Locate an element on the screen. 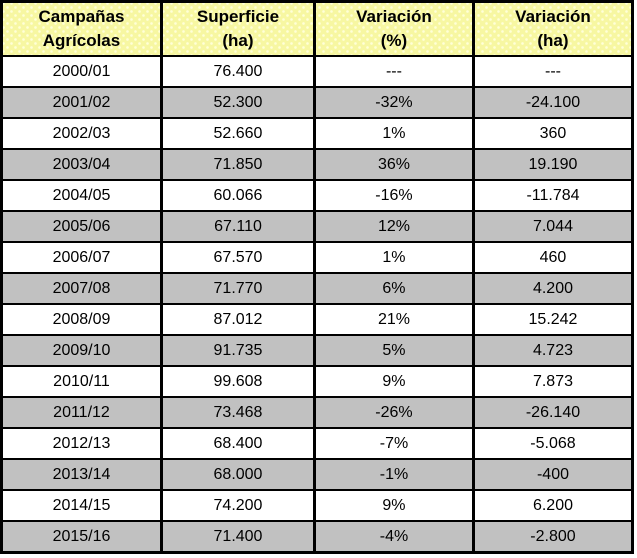  cell-campaign: 2007/08 is located at coordinates (81, 288).